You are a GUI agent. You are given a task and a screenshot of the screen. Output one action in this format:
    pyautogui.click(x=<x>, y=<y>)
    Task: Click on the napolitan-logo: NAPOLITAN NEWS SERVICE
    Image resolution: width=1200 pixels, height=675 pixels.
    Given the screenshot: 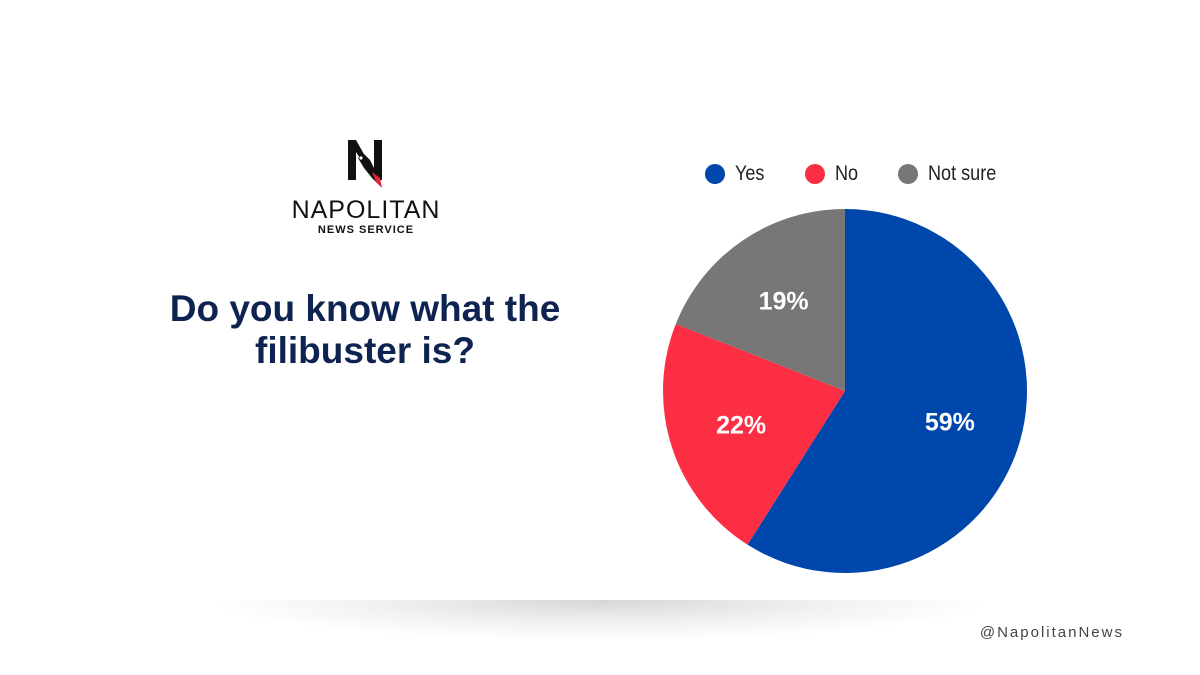 What is the action you would take?
    pyautogui.click(x=366, y=187)
    